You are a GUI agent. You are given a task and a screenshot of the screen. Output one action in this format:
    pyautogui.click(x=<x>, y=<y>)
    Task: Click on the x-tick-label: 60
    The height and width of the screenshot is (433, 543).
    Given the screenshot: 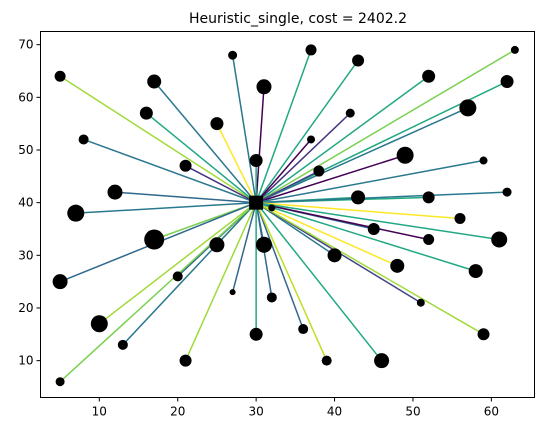 What is the action you would take?
    pyautogui.click(x=491, y=412)
    